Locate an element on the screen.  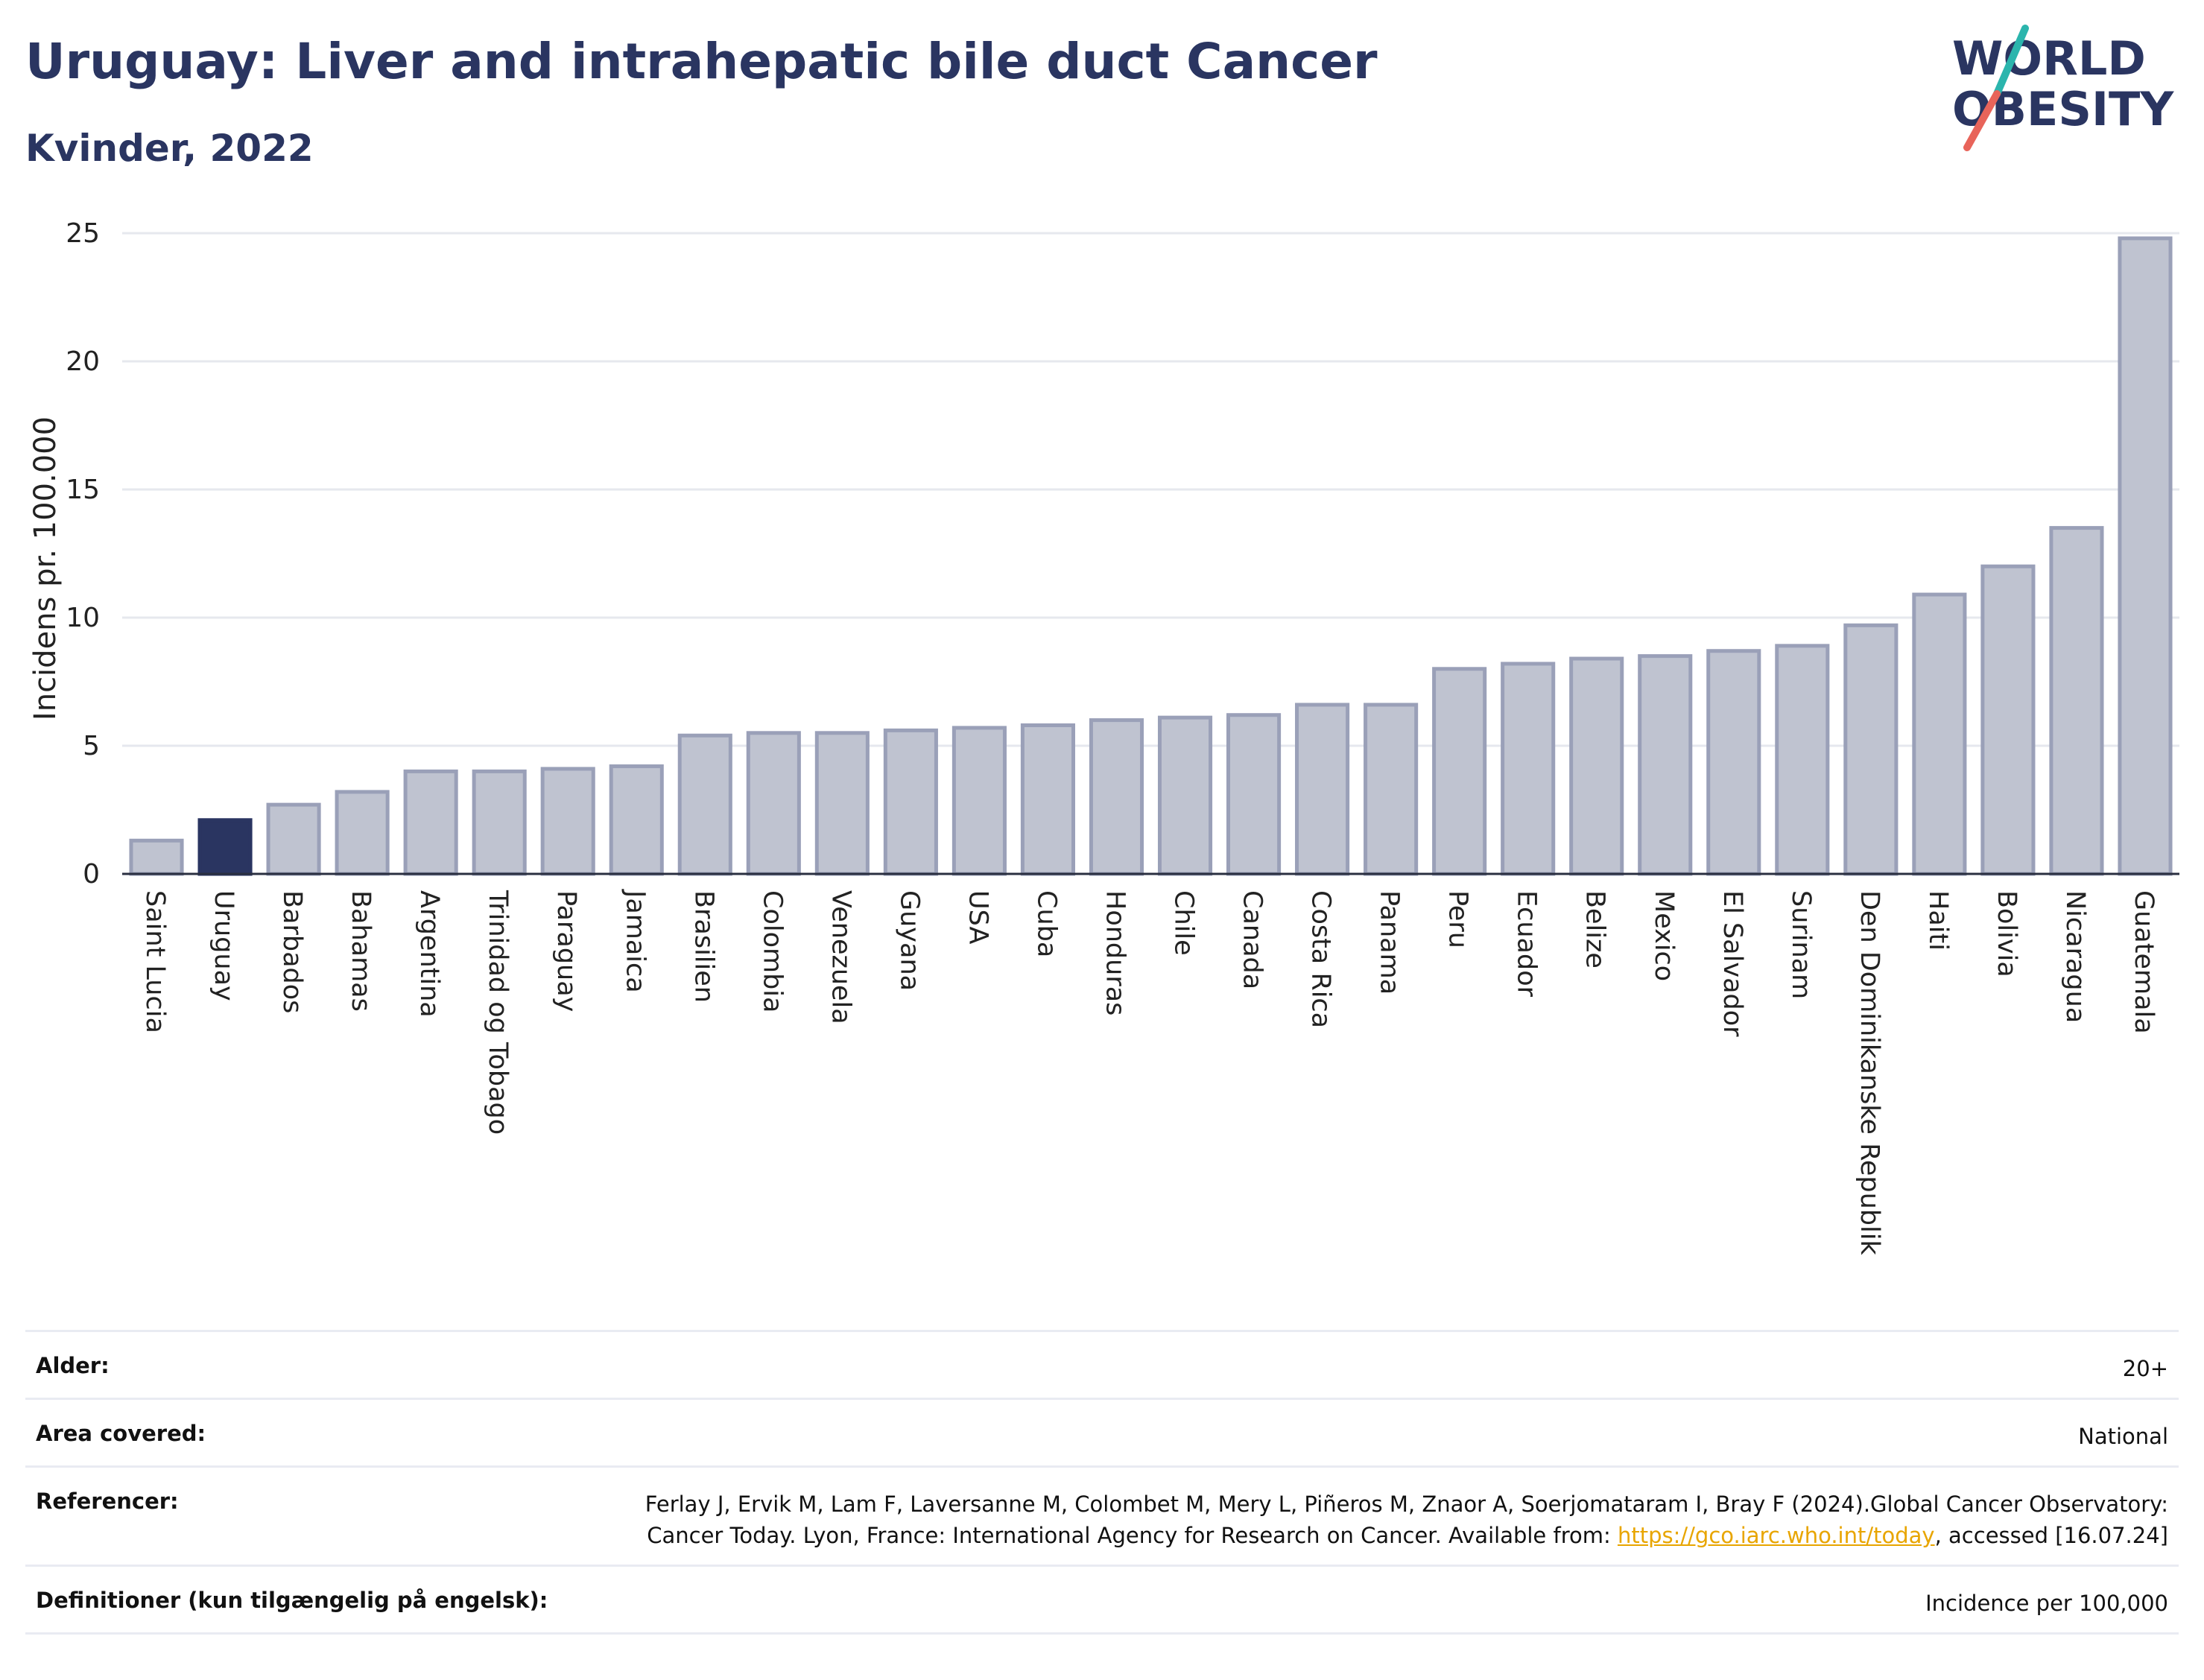
x-tick-label: Uruguay is located at coordinates (223, 945).